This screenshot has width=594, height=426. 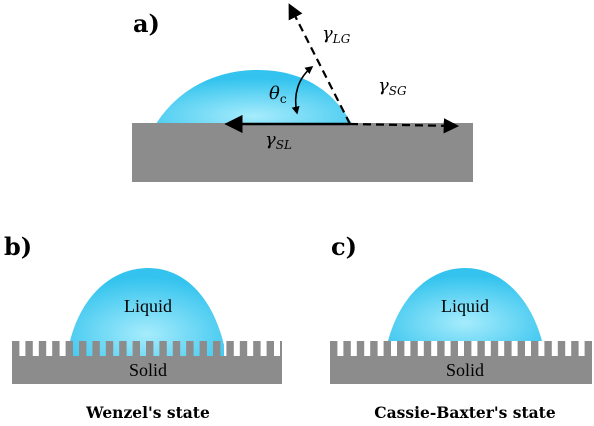 What do you see at coordinates (146, 23) in the screenshot?
I see `panel-a-label: a)` at bounding box center [146, 23].